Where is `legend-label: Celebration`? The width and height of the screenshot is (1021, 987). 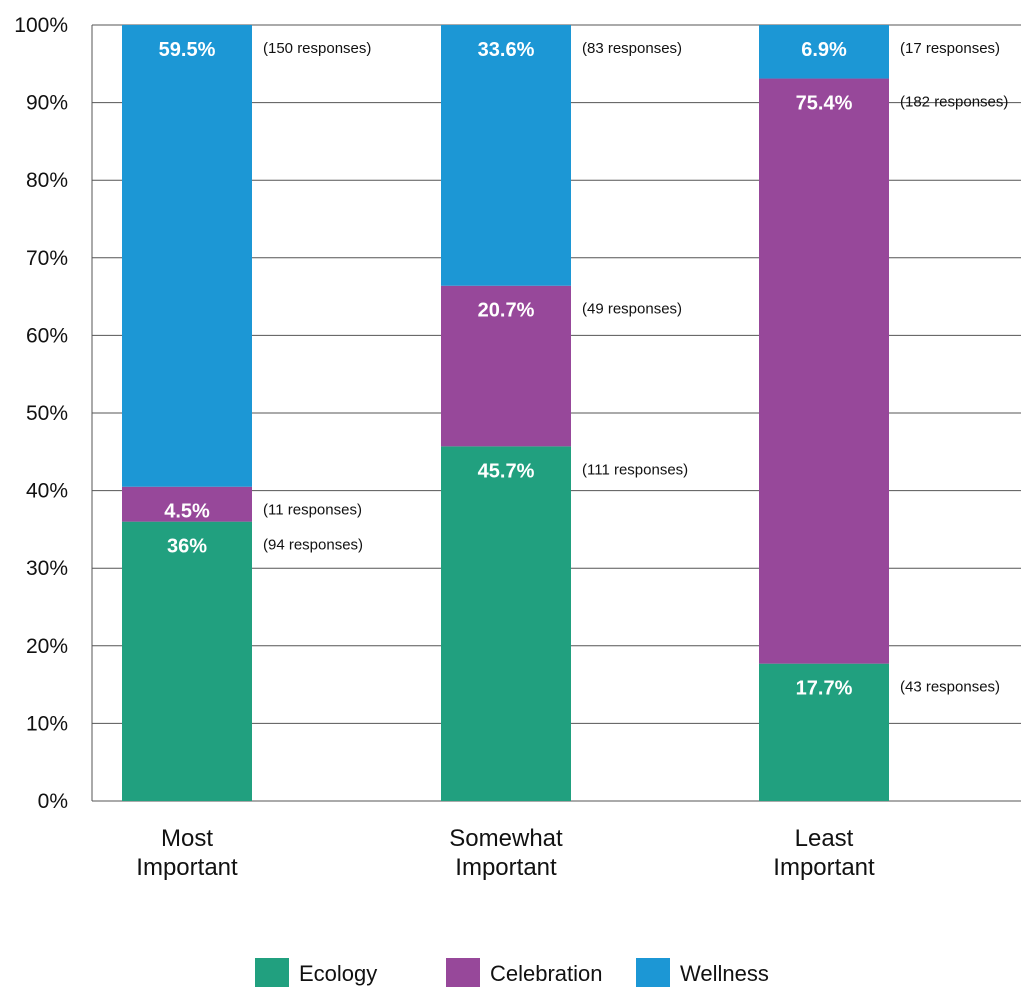
legend-label: Celebration is located at coordinates (546, 973).